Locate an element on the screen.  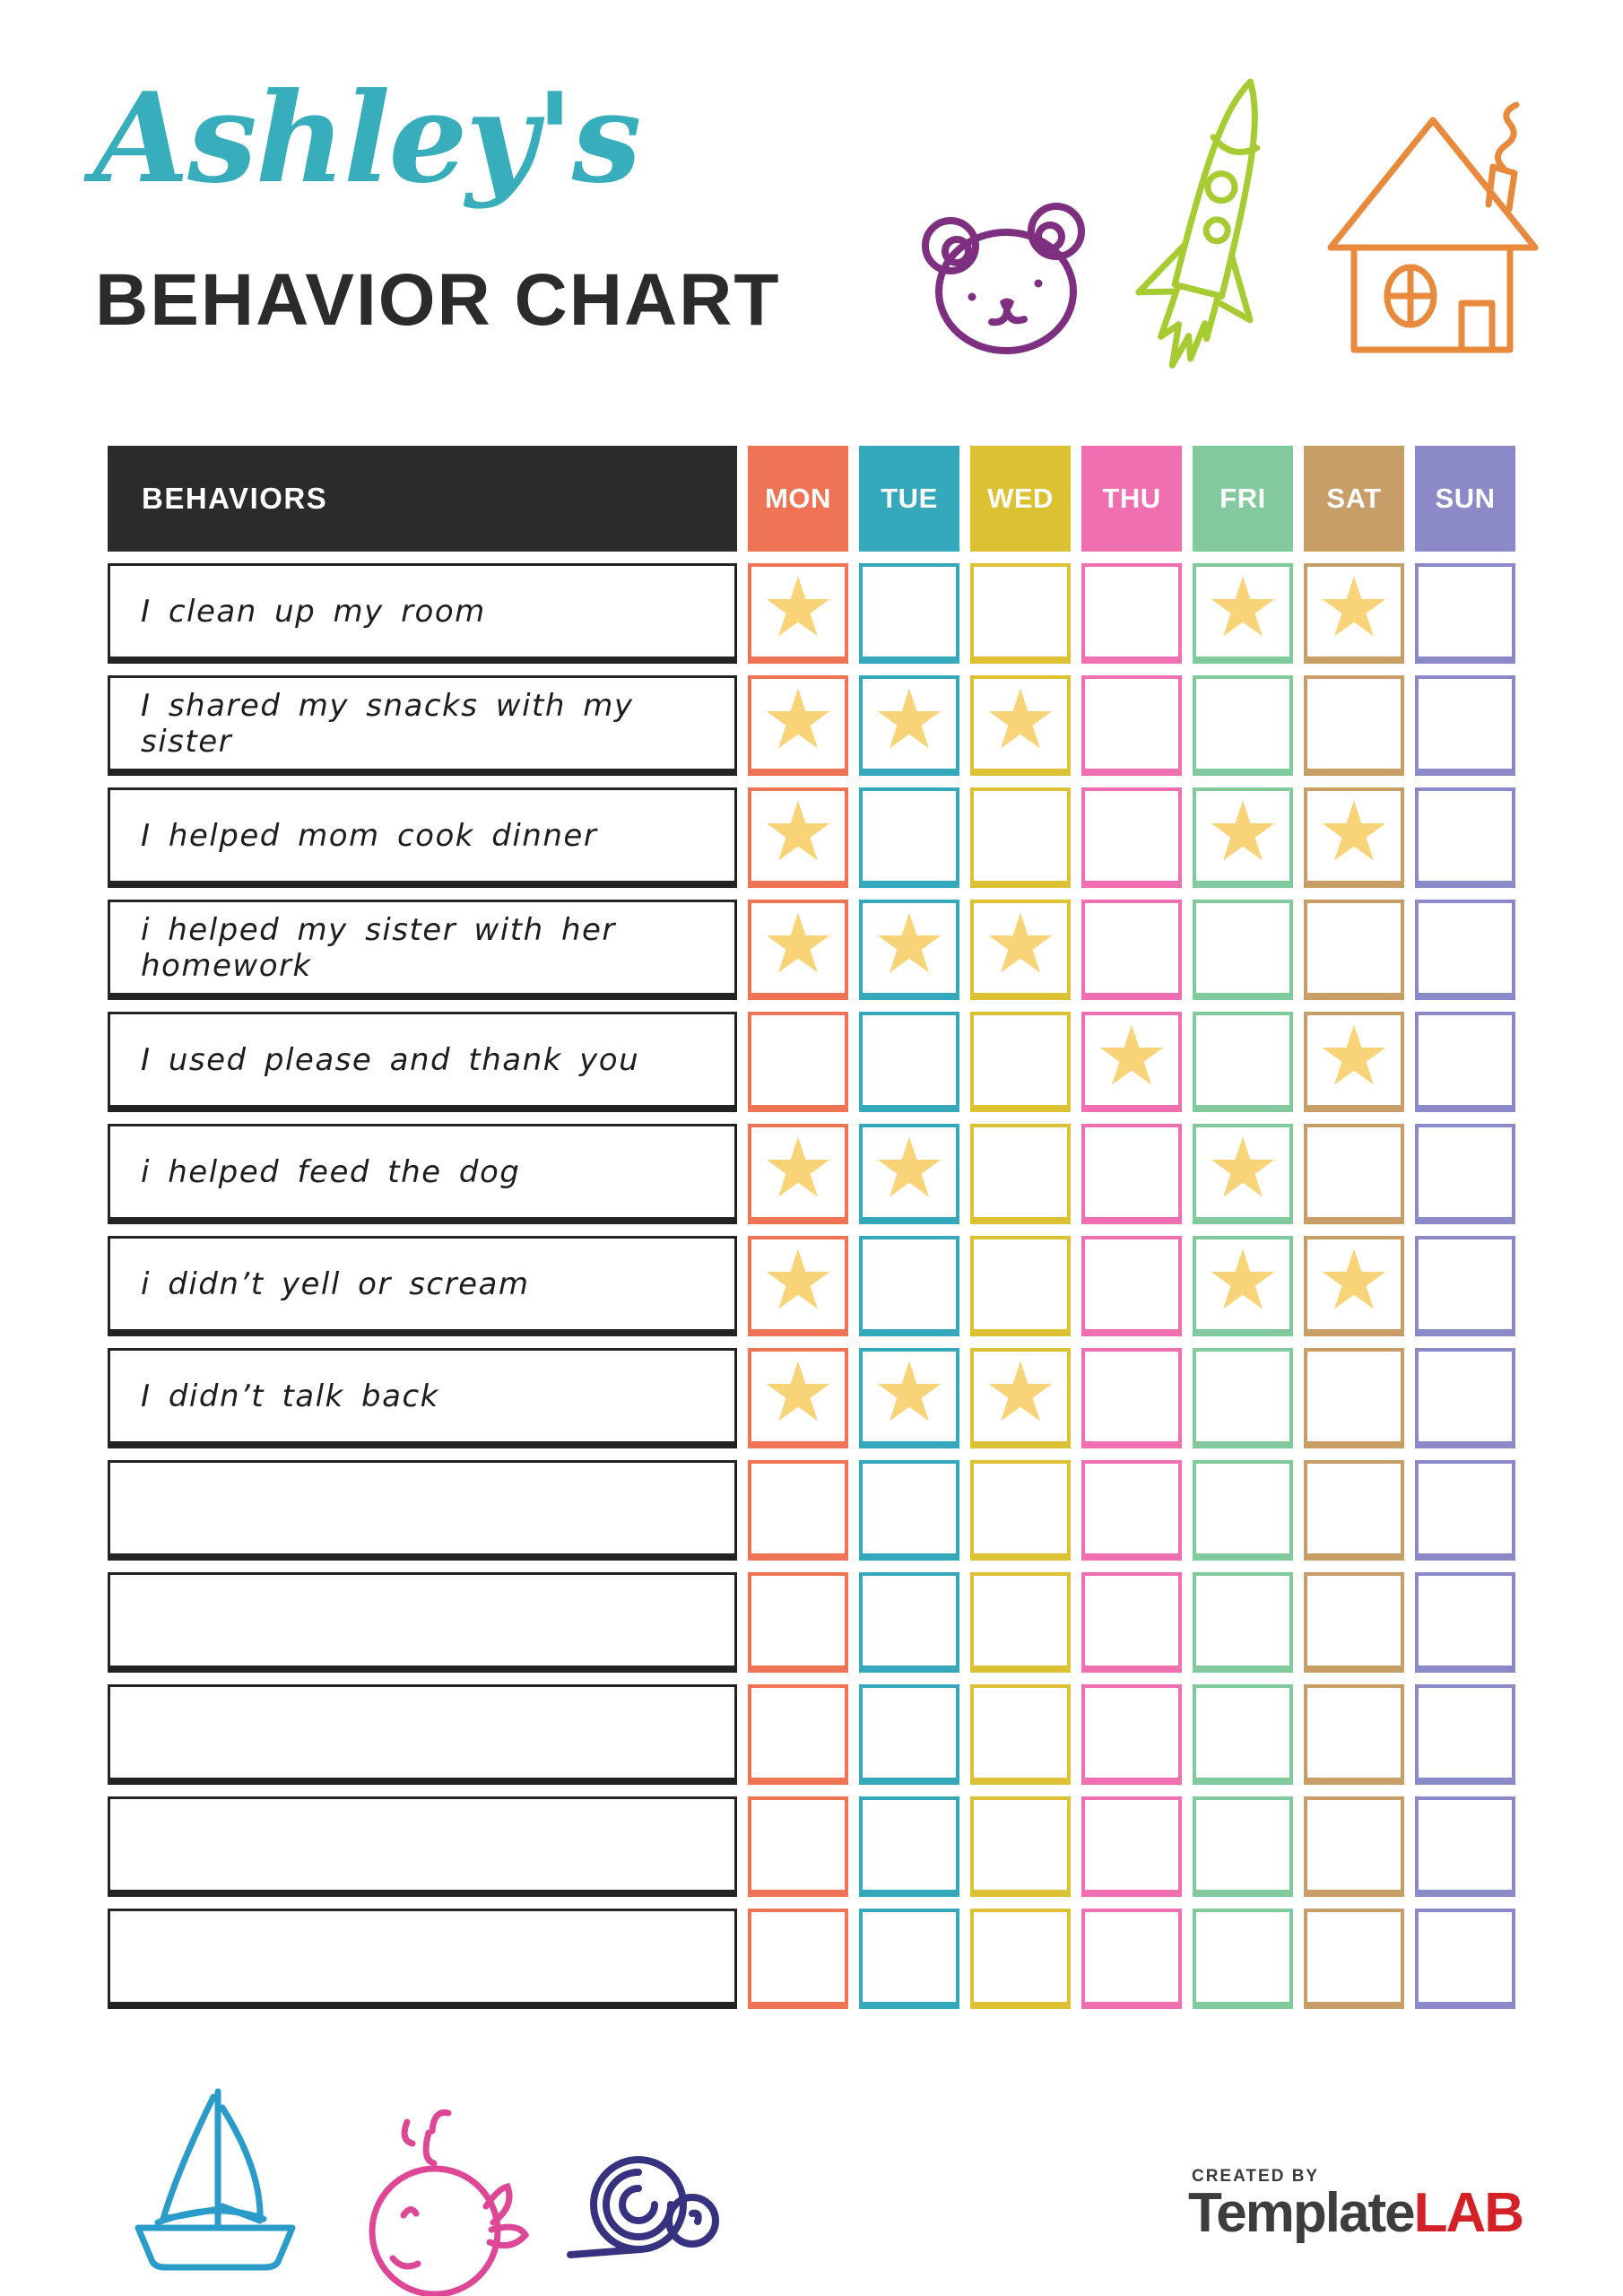
behavior-label: I used please and thank you is located at coordinates (422, 1062).